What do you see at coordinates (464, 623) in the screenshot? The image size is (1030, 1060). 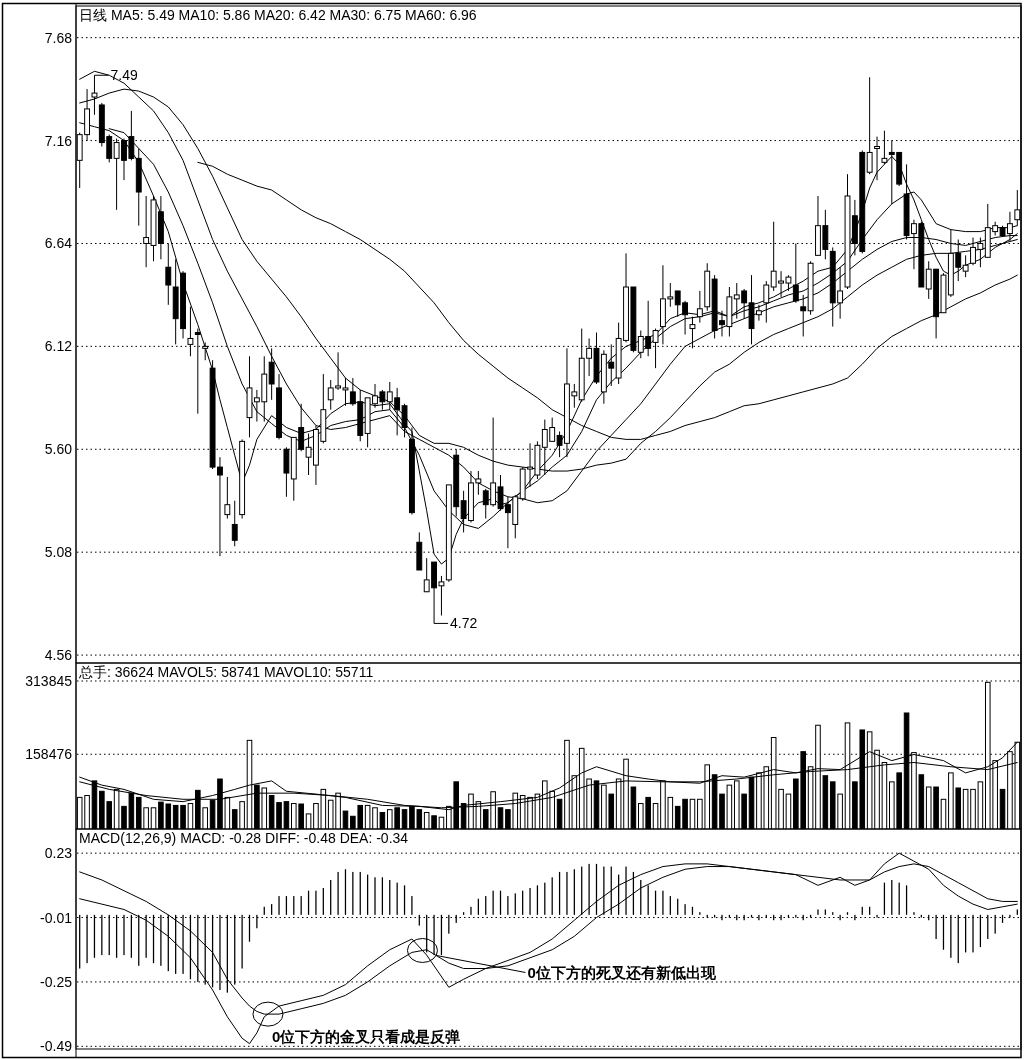 I see `annotation: 4.72` at bounding box center [464, 623].